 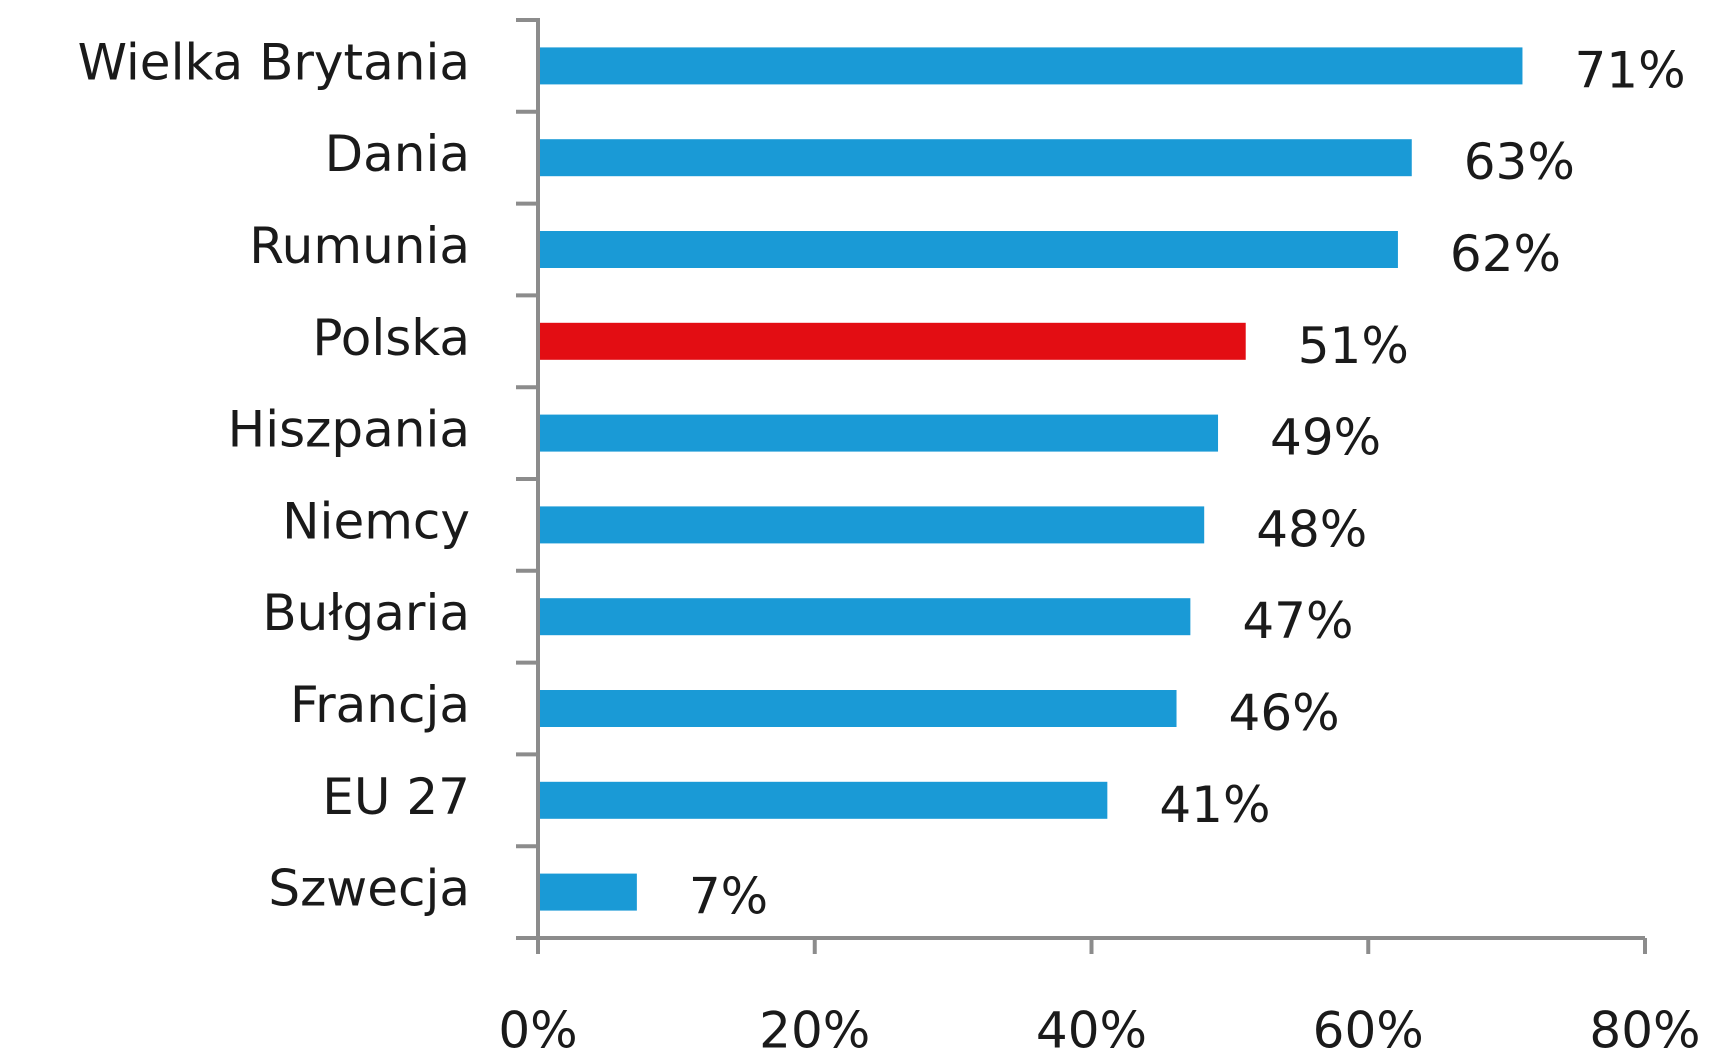 I want to click on y-tick-label: Niemcy, so click(x=376, y=521).